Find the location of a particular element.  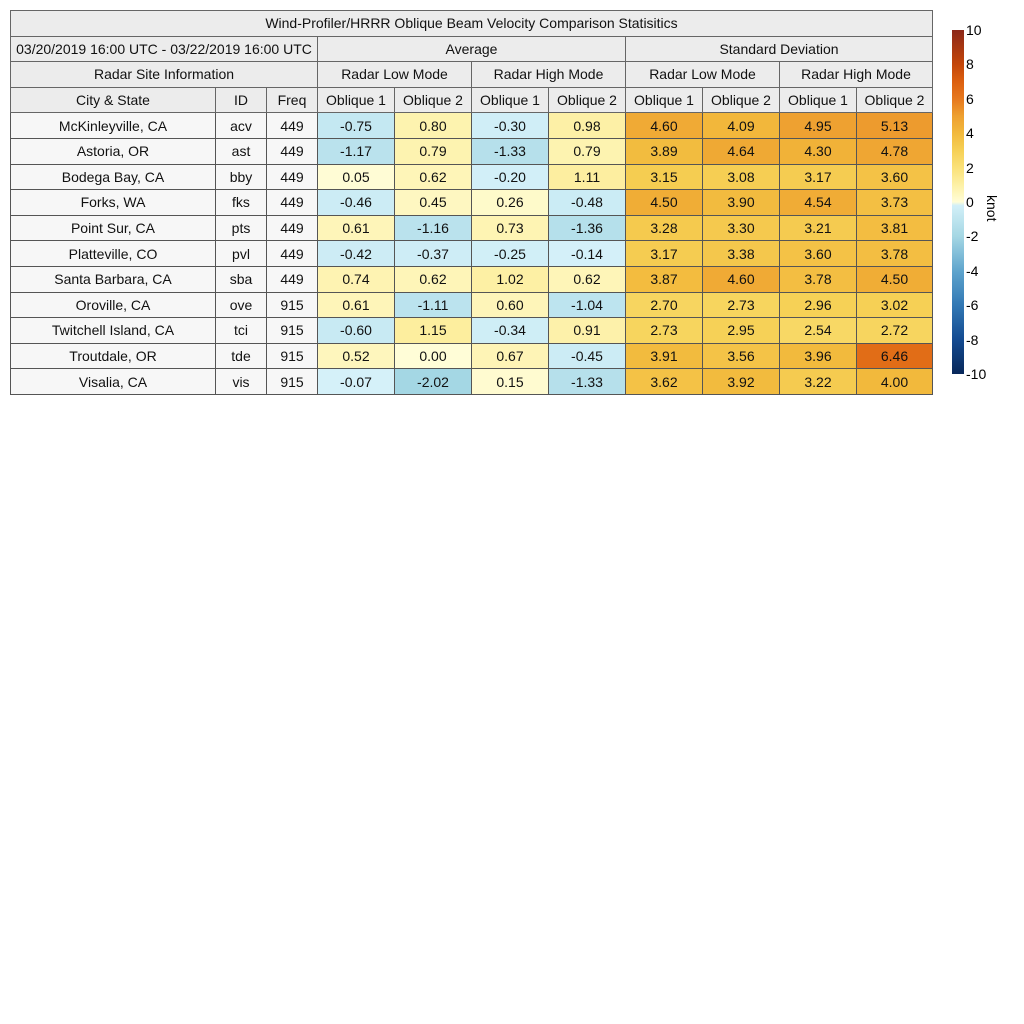

id-cell: tci is located at coordinates (241, 330).